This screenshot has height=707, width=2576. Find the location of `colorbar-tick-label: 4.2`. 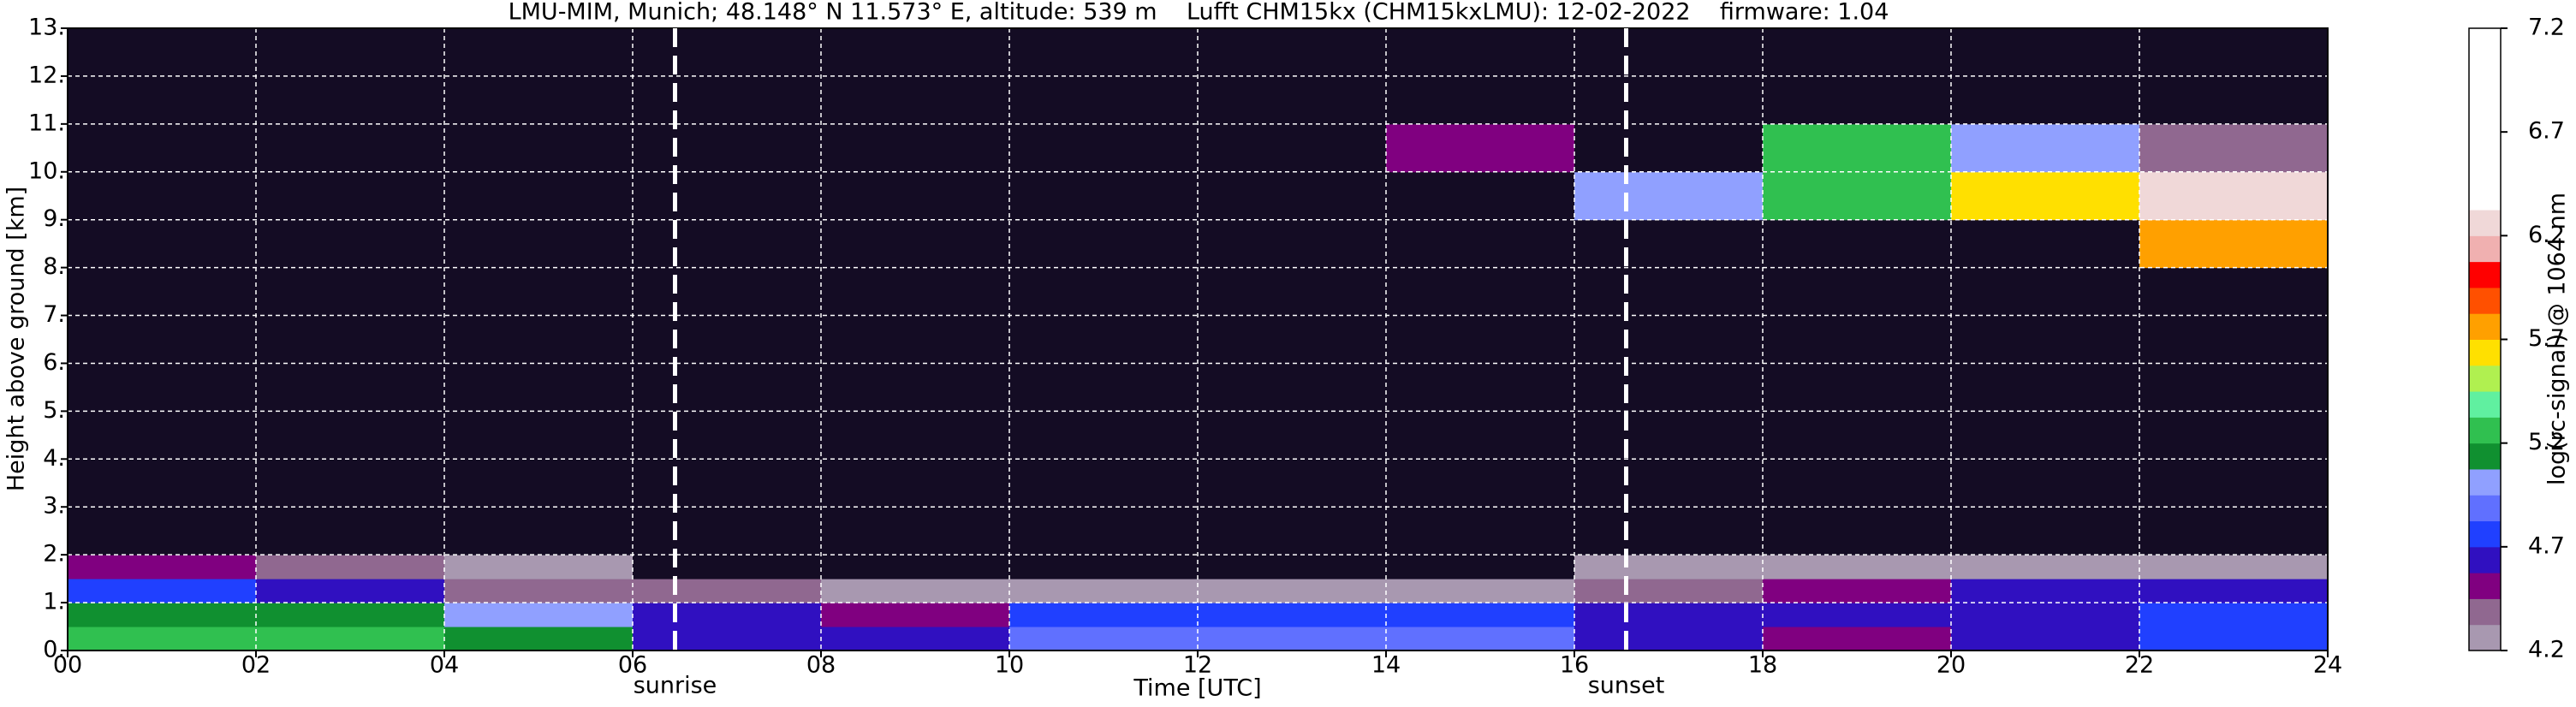

colorbar-tick-label: 4.2 is located at coordinates (2546, 650).